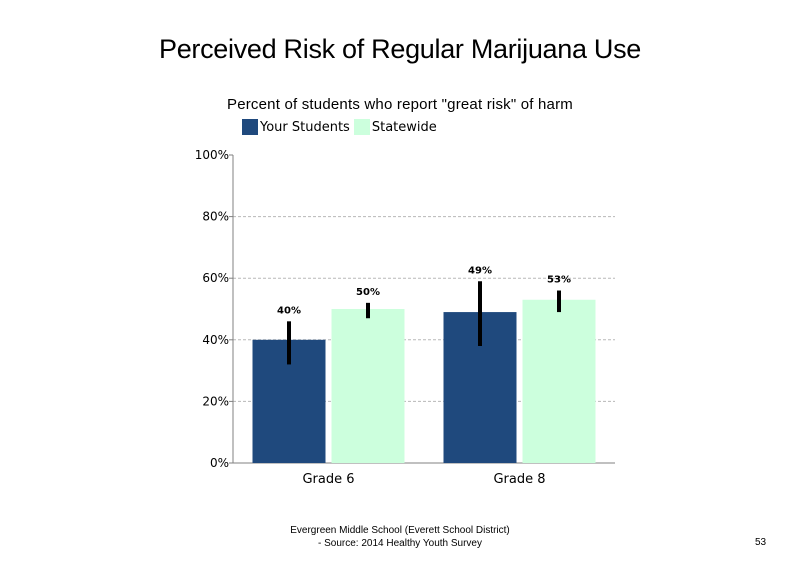  Describe the element at coordinates (399, 49) in the screenshot. I see `chart-title: Perceived Risk of Regular Marijuana Use` at that location.